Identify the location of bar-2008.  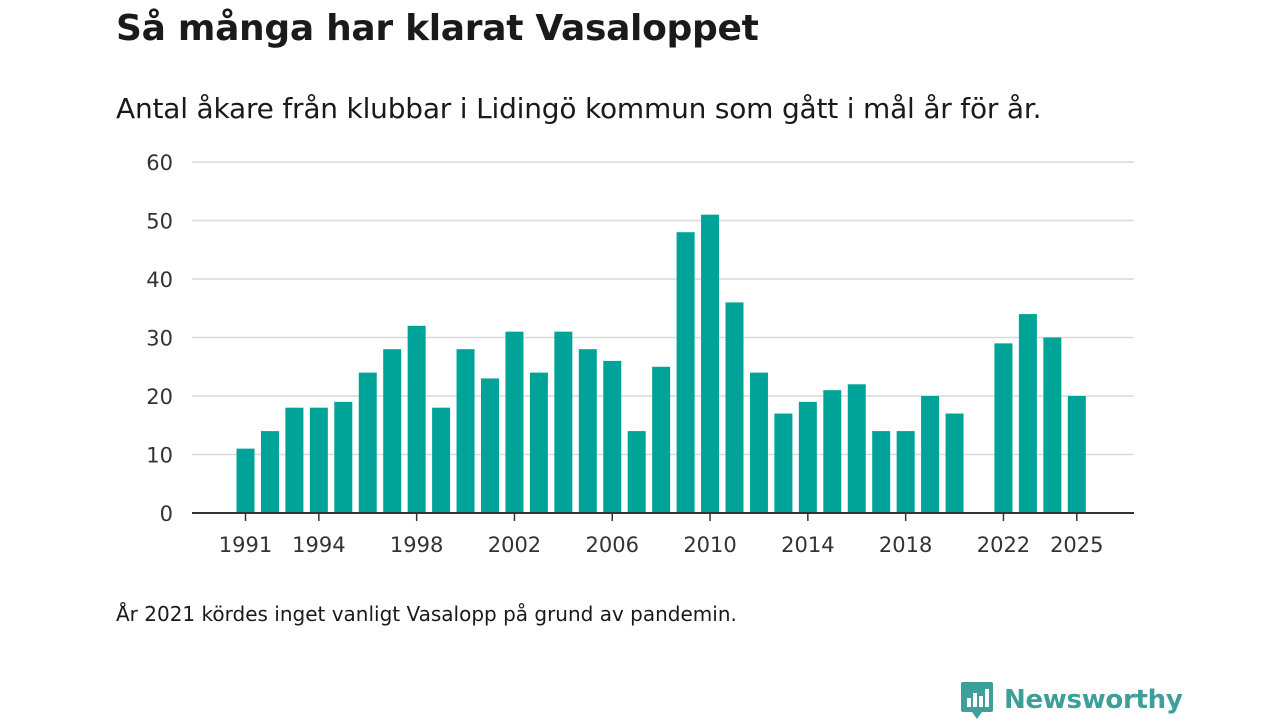
(661, 439).